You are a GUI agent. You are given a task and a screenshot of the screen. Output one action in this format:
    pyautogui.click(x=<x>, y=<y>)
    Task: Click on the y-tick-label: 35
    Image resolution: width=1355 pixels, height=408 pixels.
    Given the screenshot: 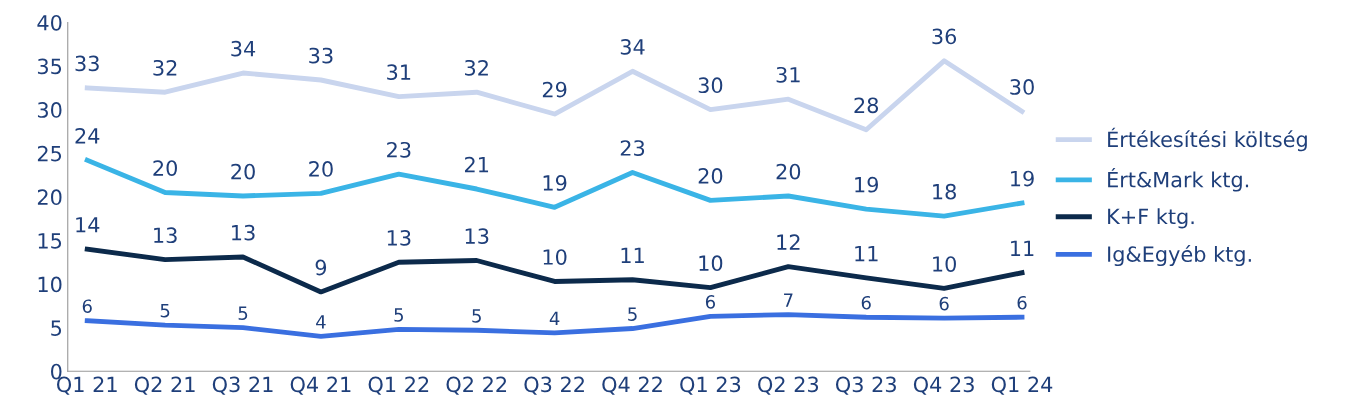 What is the action you would take?
    pyautogui.click(x=49, y=66)
    